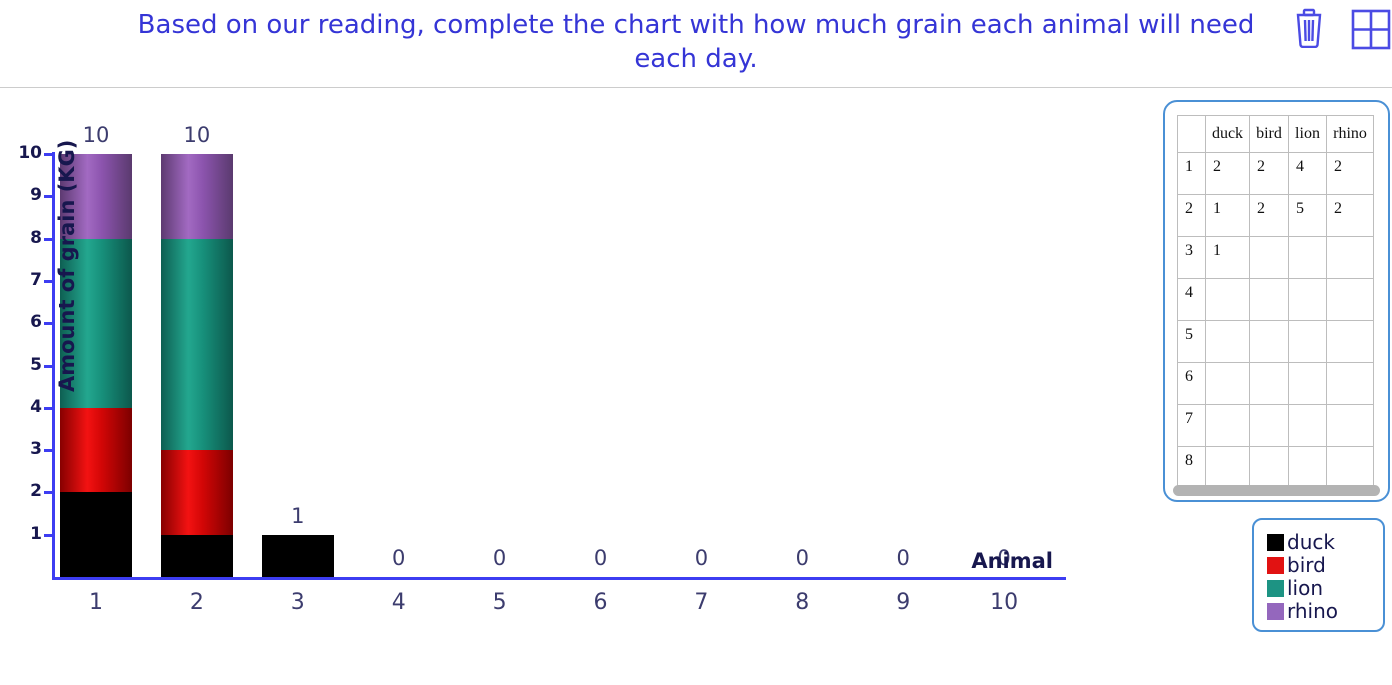 This screenshot has height=685, width=1392. I want to click on table-cell-lion-row5, so click(1307, 341).